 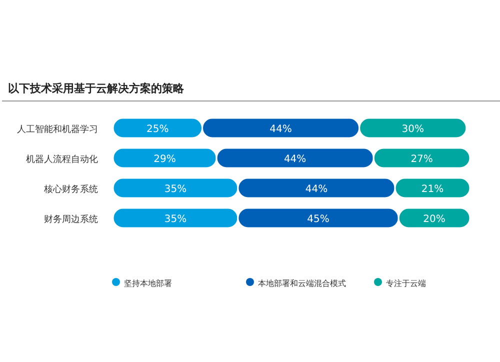 What do you see at coordinates (70, 189) in the screenshot?
I see `y-tick-label: 核心财务系统` at bounding box center [70, 189].